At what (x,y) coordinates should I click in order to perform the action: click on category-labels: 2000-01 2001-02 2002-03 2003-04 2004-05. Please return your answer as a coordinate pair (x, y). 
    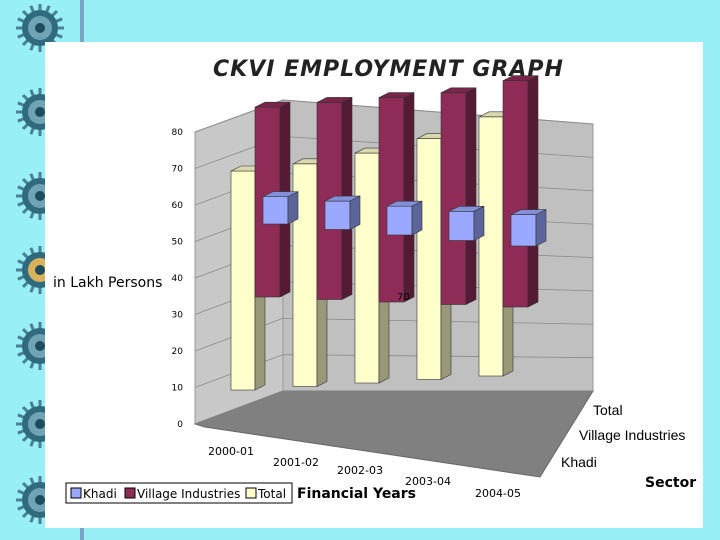
    Looking at the image, I should click on (364, 472).